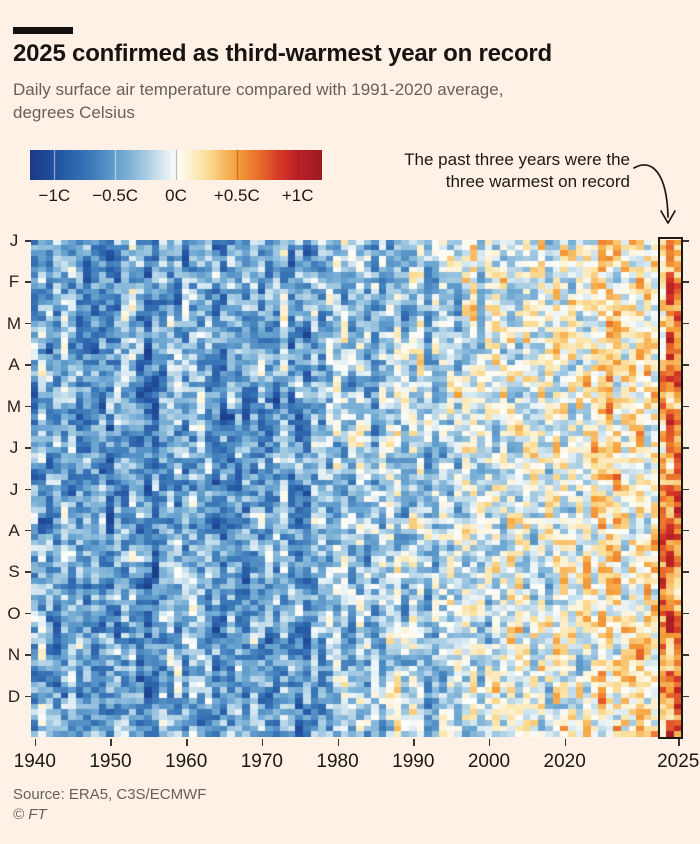 This screenshot has width=700, height=844. I want to click on annotation-arrow, so click(654, 194).